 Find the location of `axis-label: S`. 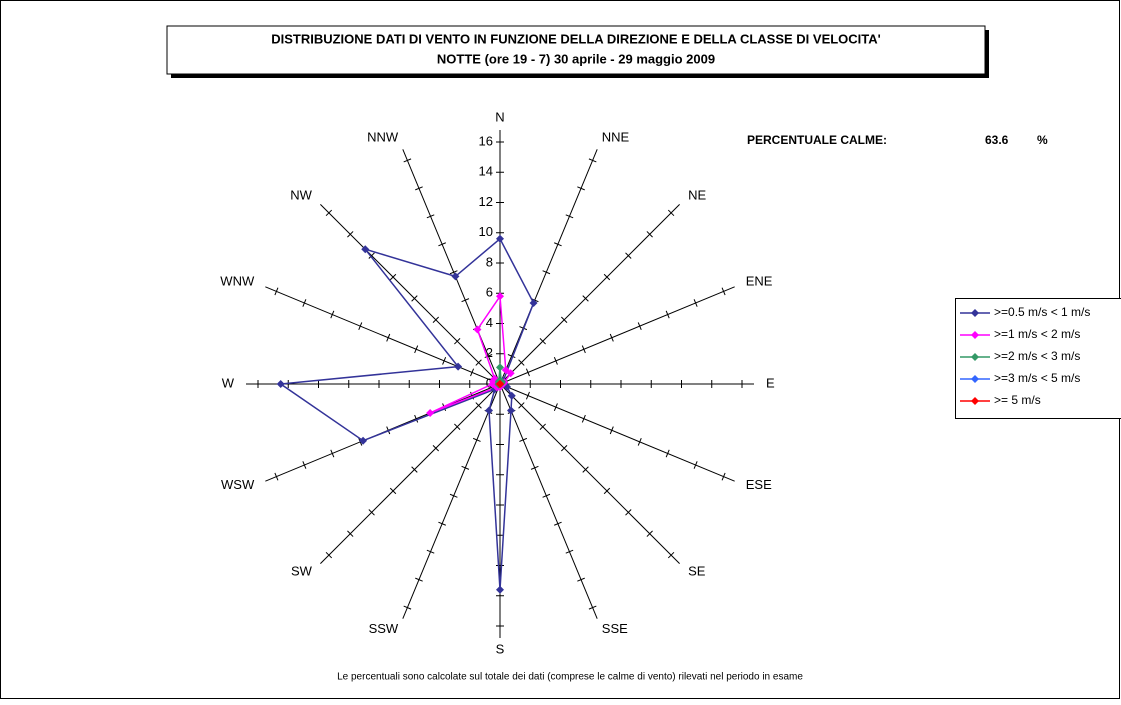

axis-label: S is located at coordinates (500, 648).